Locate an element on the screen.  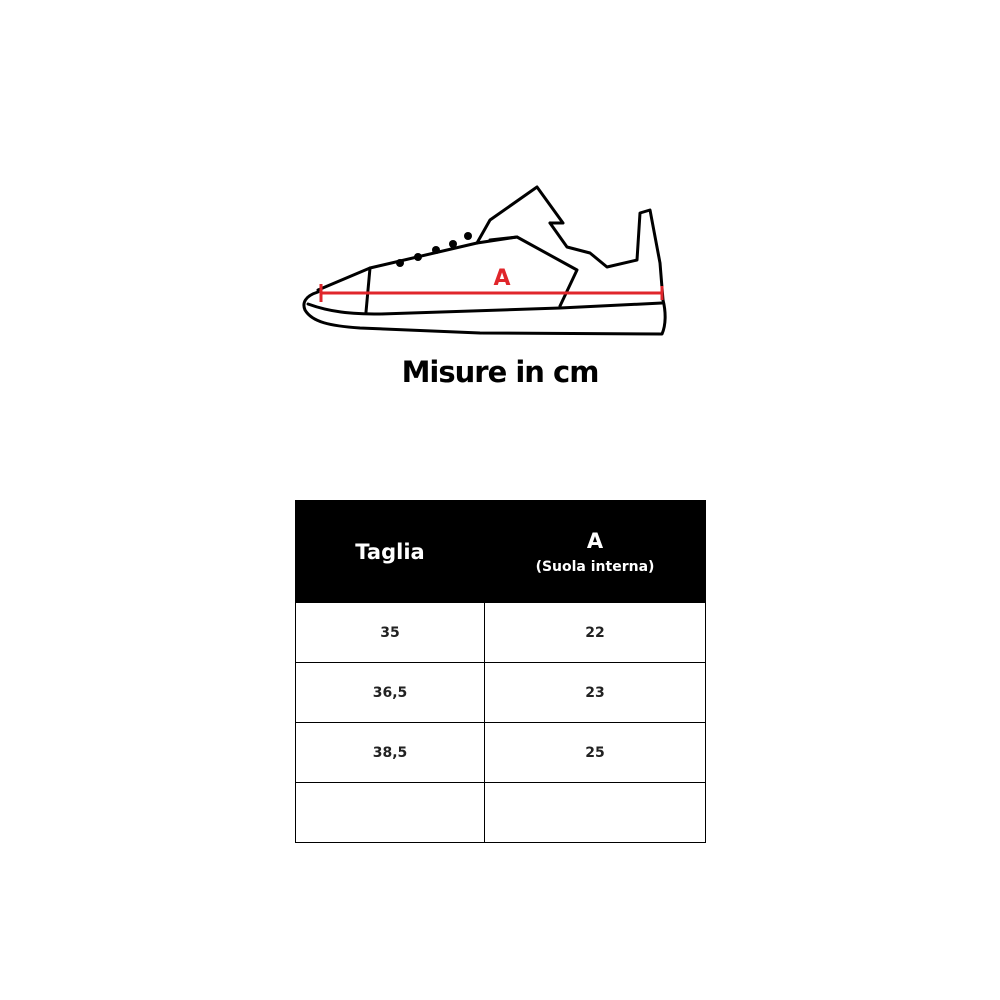
cell-a: 22 is located at coordinates (595, 632).